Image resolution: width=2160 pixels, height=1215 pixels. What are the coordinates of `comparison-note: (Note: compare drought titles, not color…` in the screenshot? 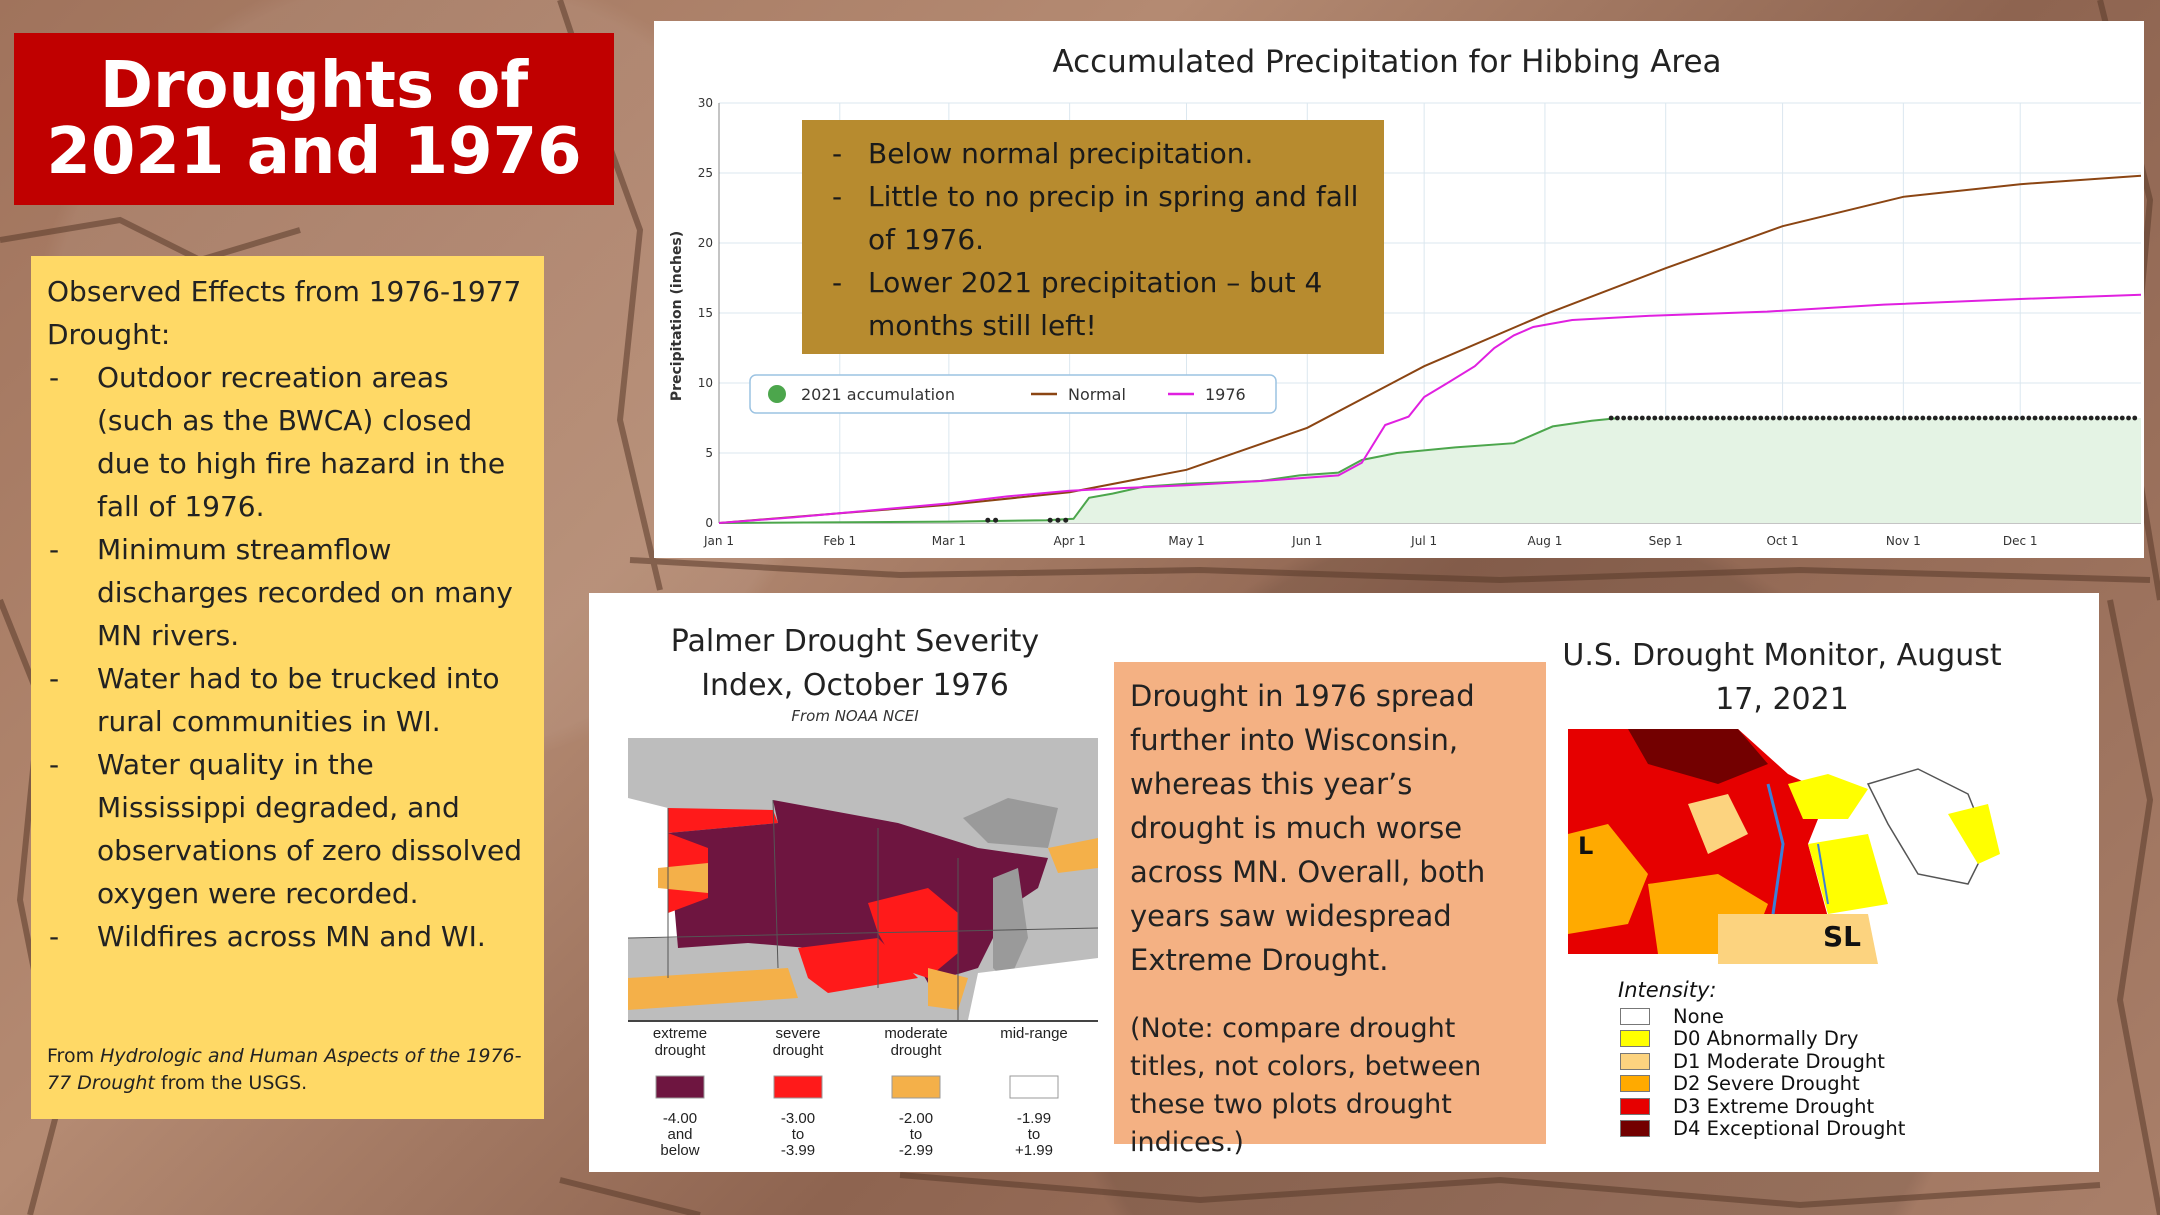 It's located at (1306, 1085).